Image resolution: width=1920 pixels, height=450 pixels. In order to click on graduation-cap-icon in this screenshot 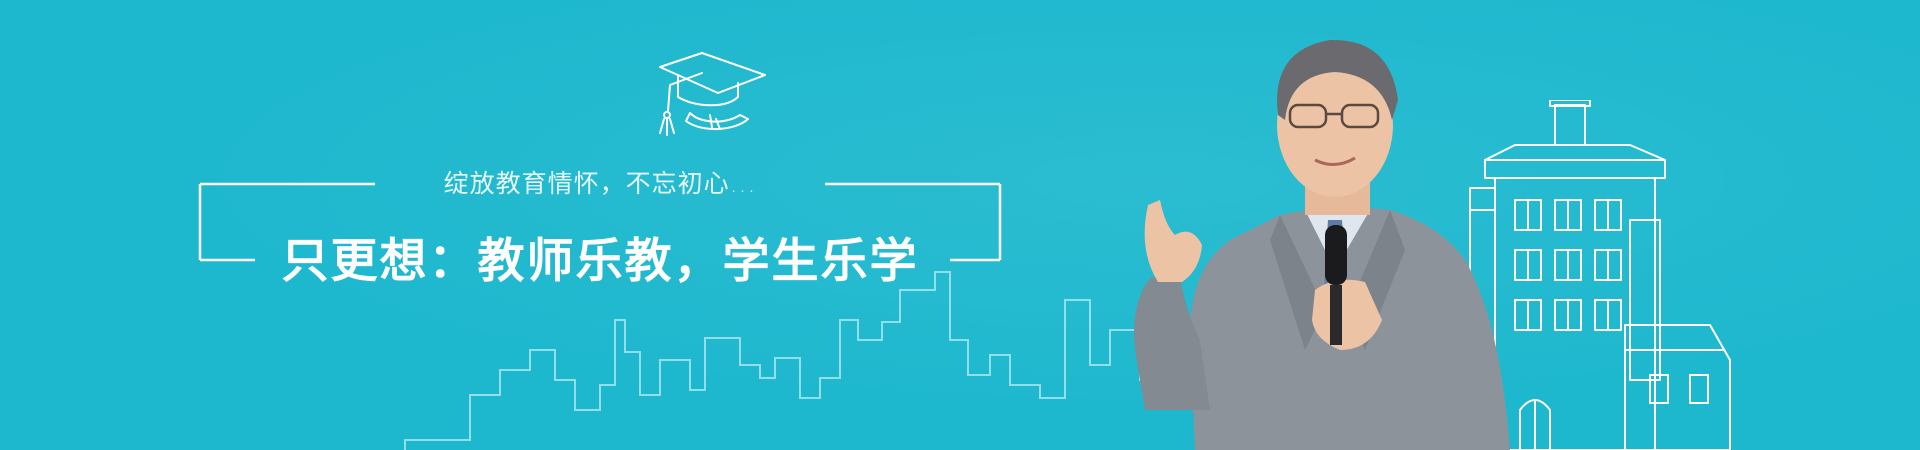, I will do `click(712, 94)`.